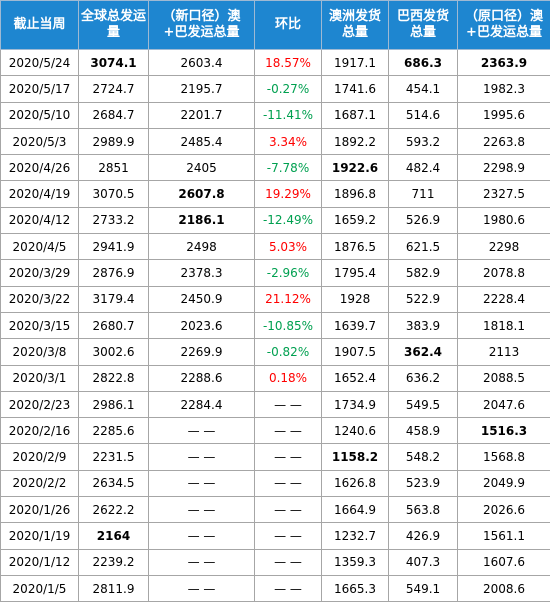  Describe the element at coordinates (202, 352) in the screenshot. I see `cell-new-aus-bra-total: 2269.9` at that location.